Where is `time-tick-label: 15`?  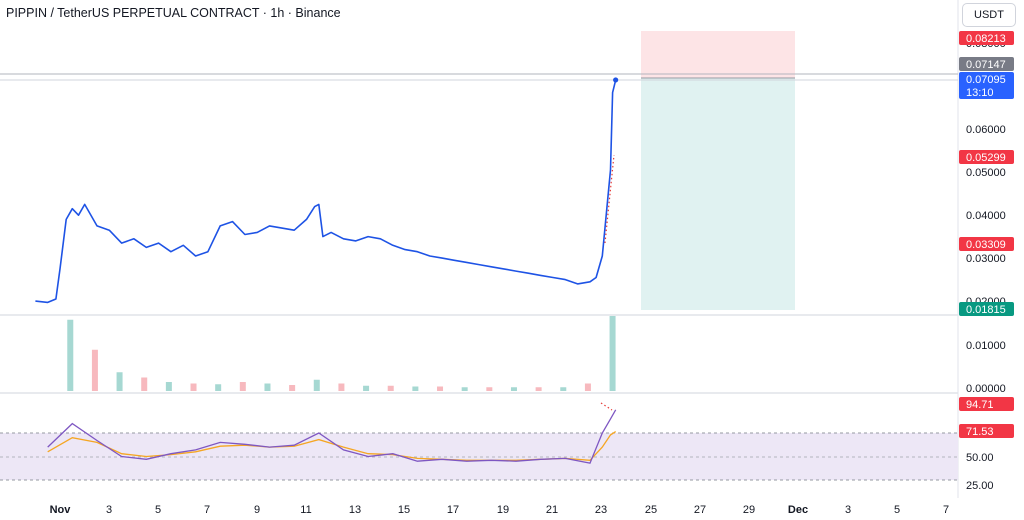
time-tick-label: 15 is located at coordinates (404, 510).